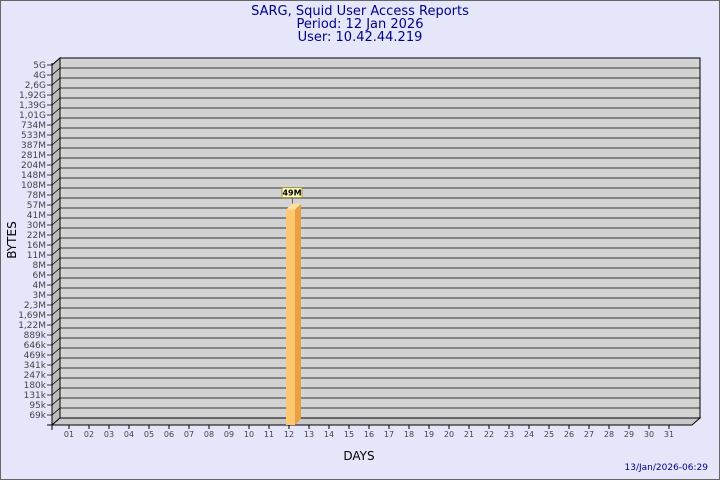 This screenshot has height=480, width=720. What do you see at coordinates (37, 406) in the screenshot?
I see `y-tick-label: 95k` at bounding box center [37, 406].